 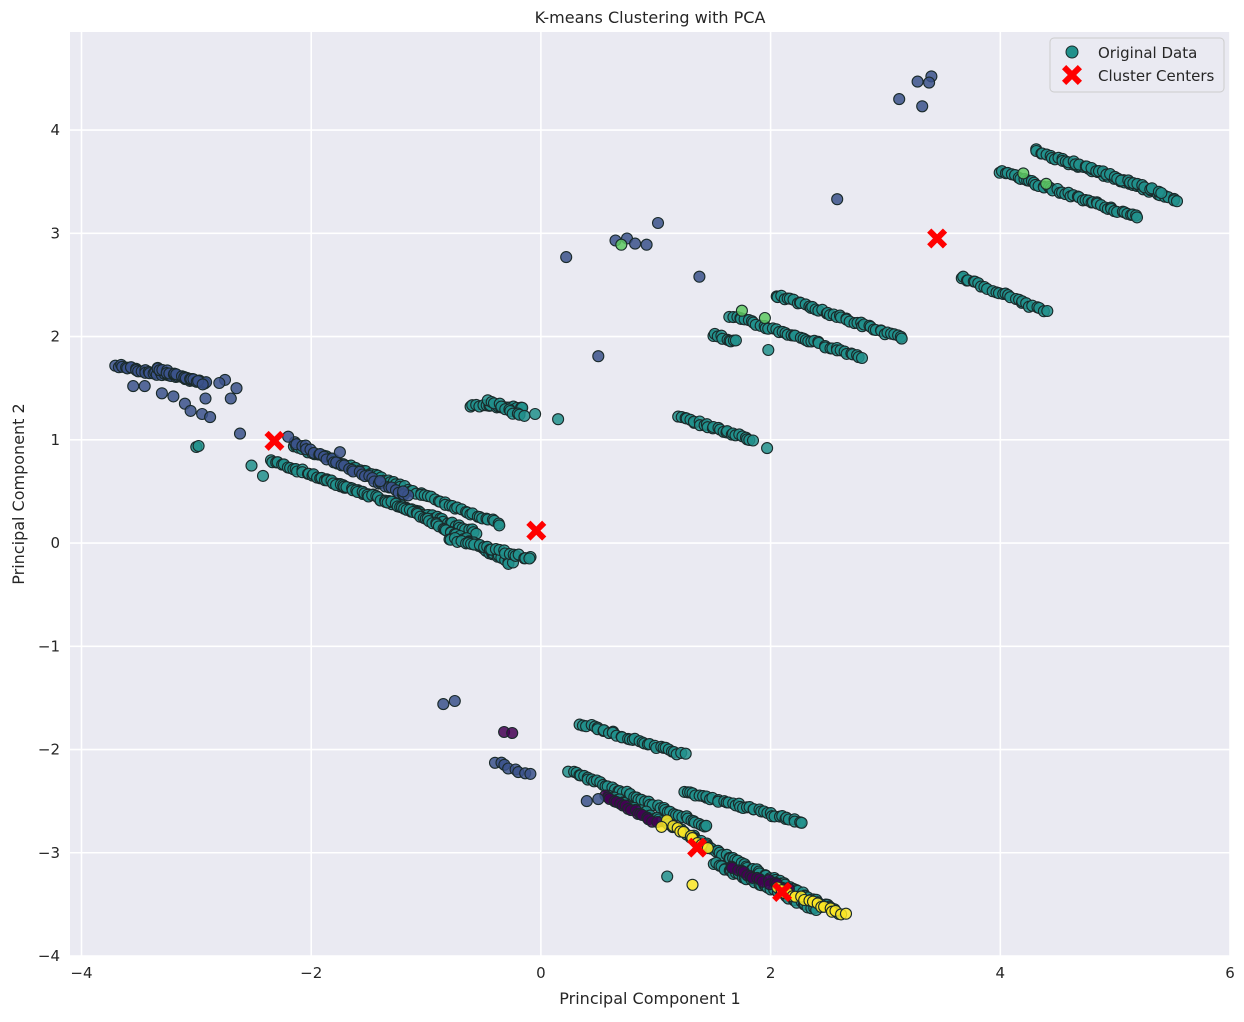 What do you see at coordinates (55, 543) in the screenshot?
I see `y-tick-label: 0` at bounding box center [55, 543].